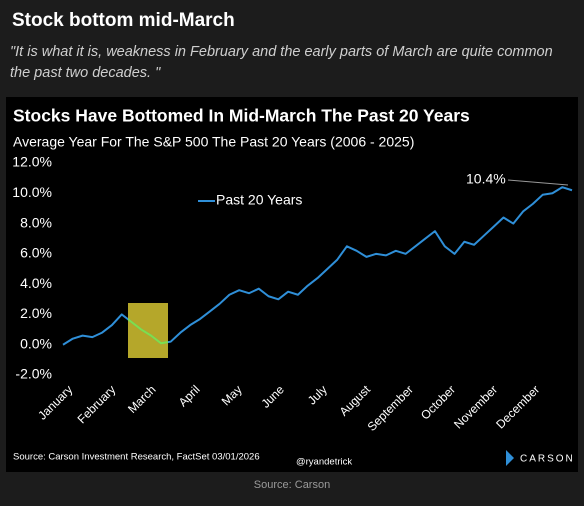 The image size is (584, 506). Describe the element at coordinates (36, 222) in the screenshot. I see `y-tick-label: 8.0%` at that location.